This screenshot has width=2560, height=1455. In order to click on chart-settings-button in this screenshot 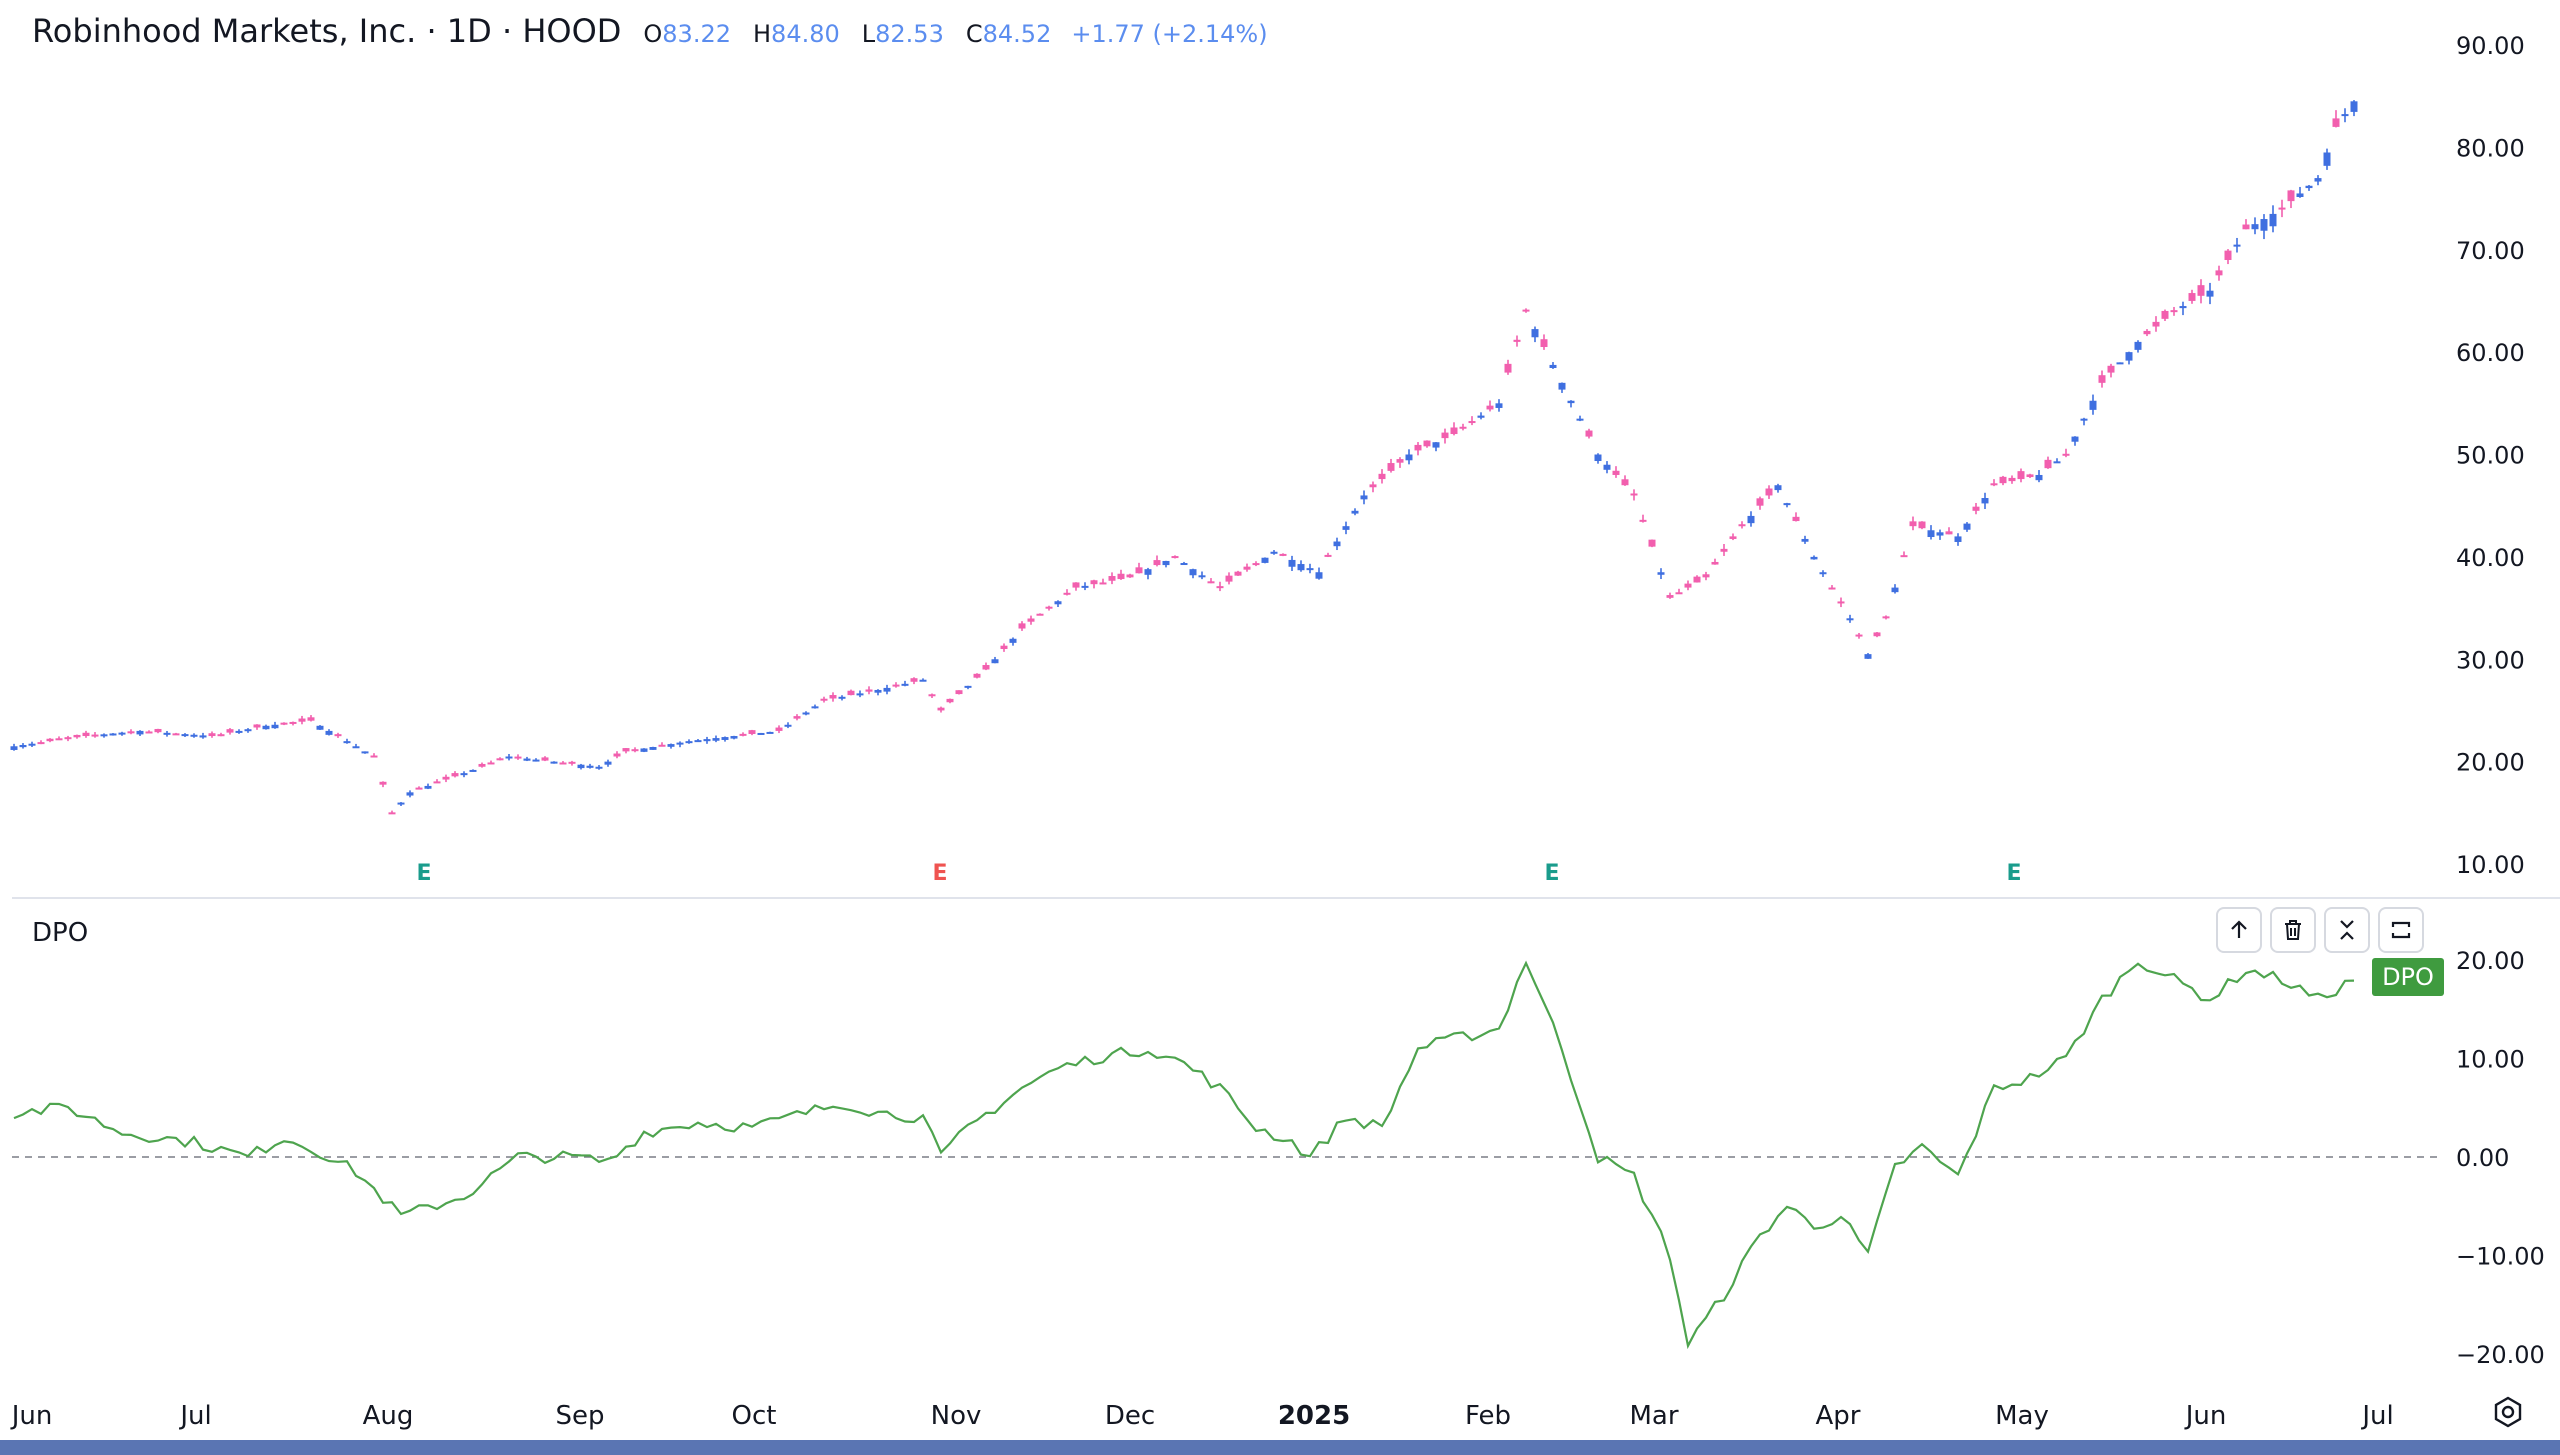, I will do `click(2508, 1412)`.